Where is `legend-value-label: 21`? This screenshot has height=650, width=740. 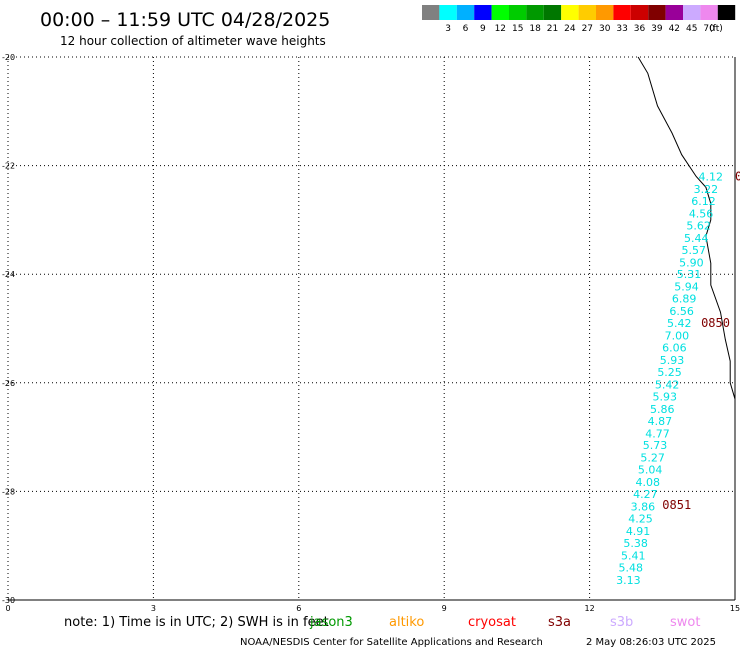 legend-value-label: 21 is located at coordinates (552, 29).